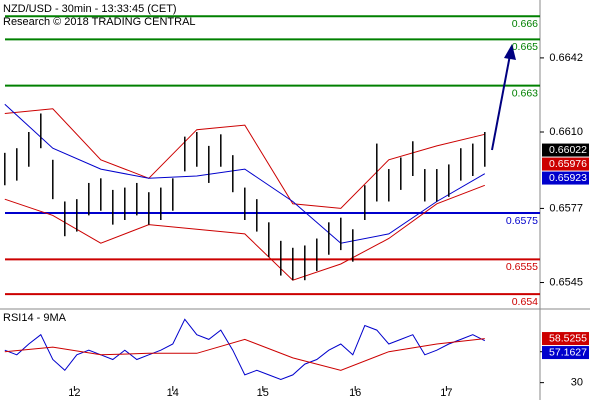  What do you see at coordinates (74, 393) in the screenshot?
I see `x-tick-label: 12` at bounding box center [74, 393].